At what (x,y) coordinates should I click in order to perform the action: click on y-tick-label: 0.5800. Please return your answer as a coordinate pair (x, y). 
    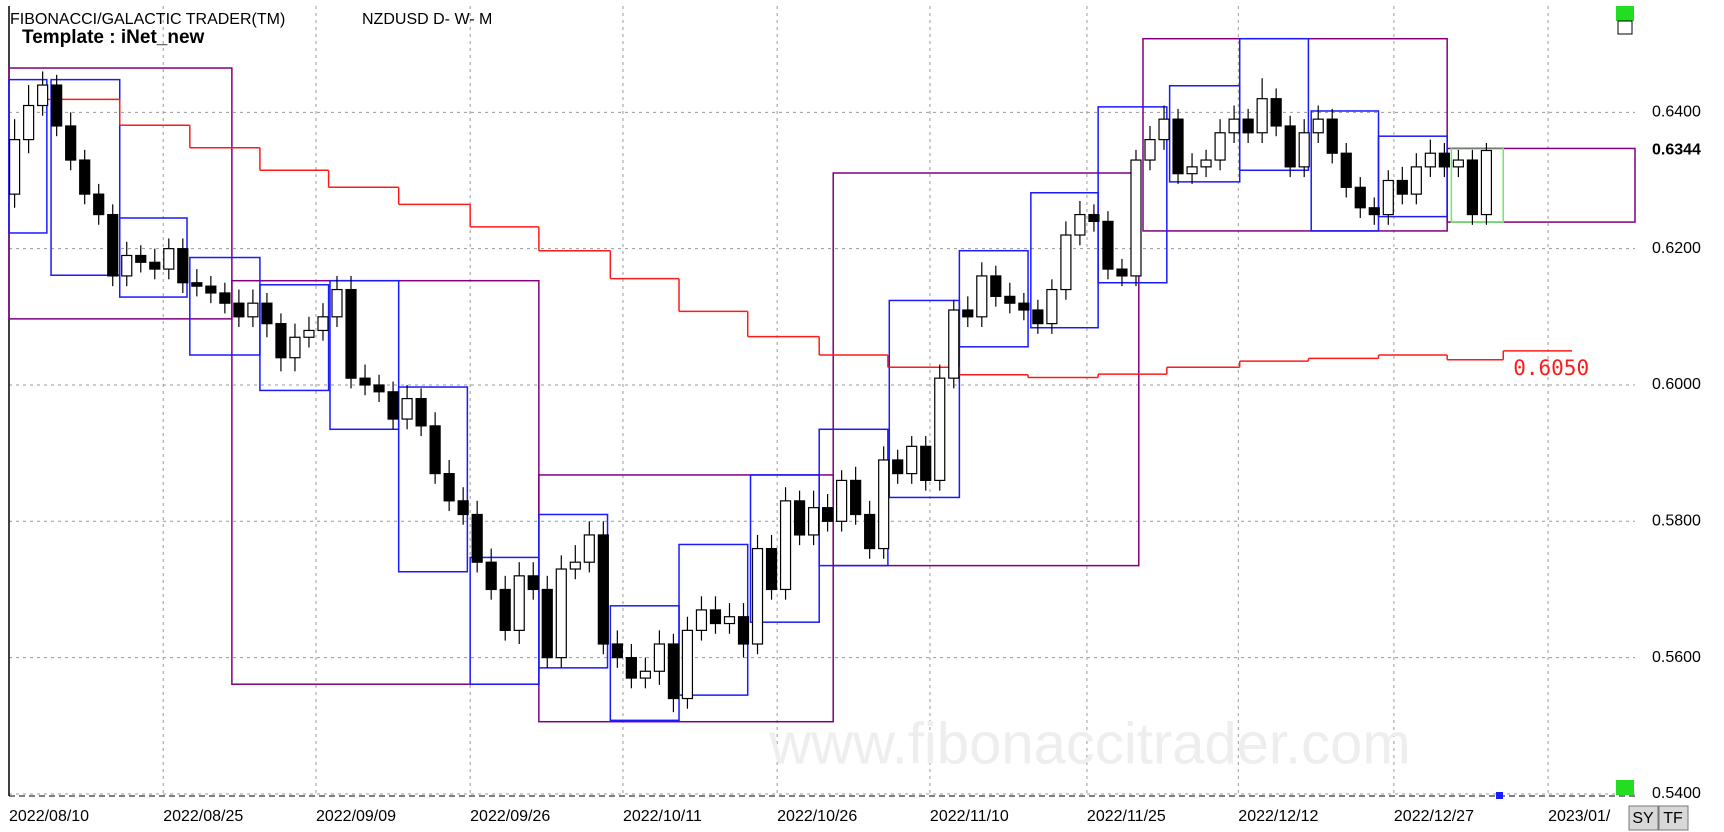
    Looking at the image, I should click on (1676, 521).